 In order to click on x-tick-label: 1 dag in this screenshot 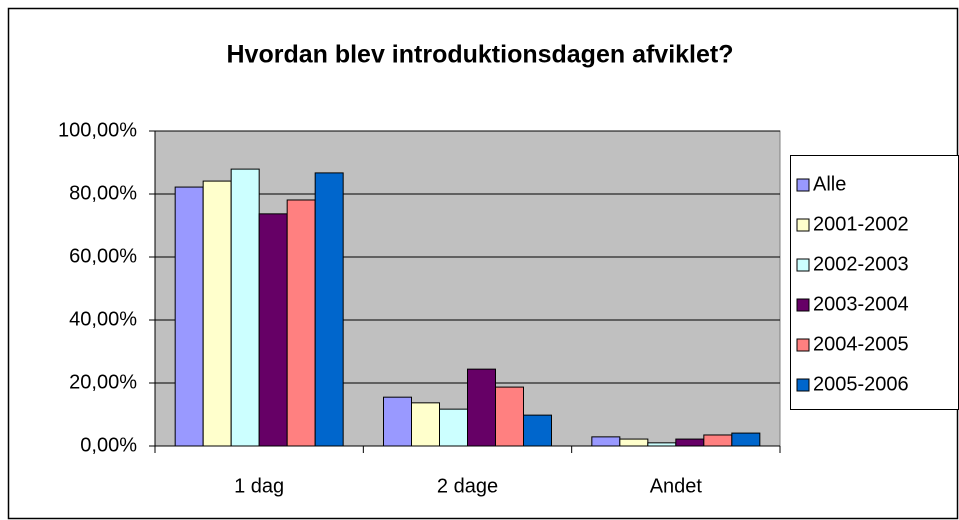, I will do `click(259, 486)`.